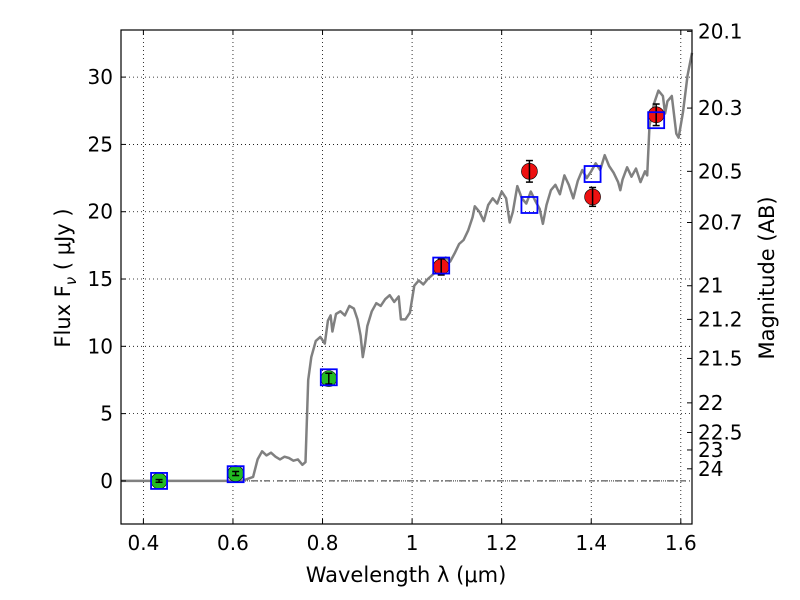  What do you see at coordinates (720, 222) in the screenshot?
I see `y2-tick-label: 20.7` at bounding box center [720, 222].